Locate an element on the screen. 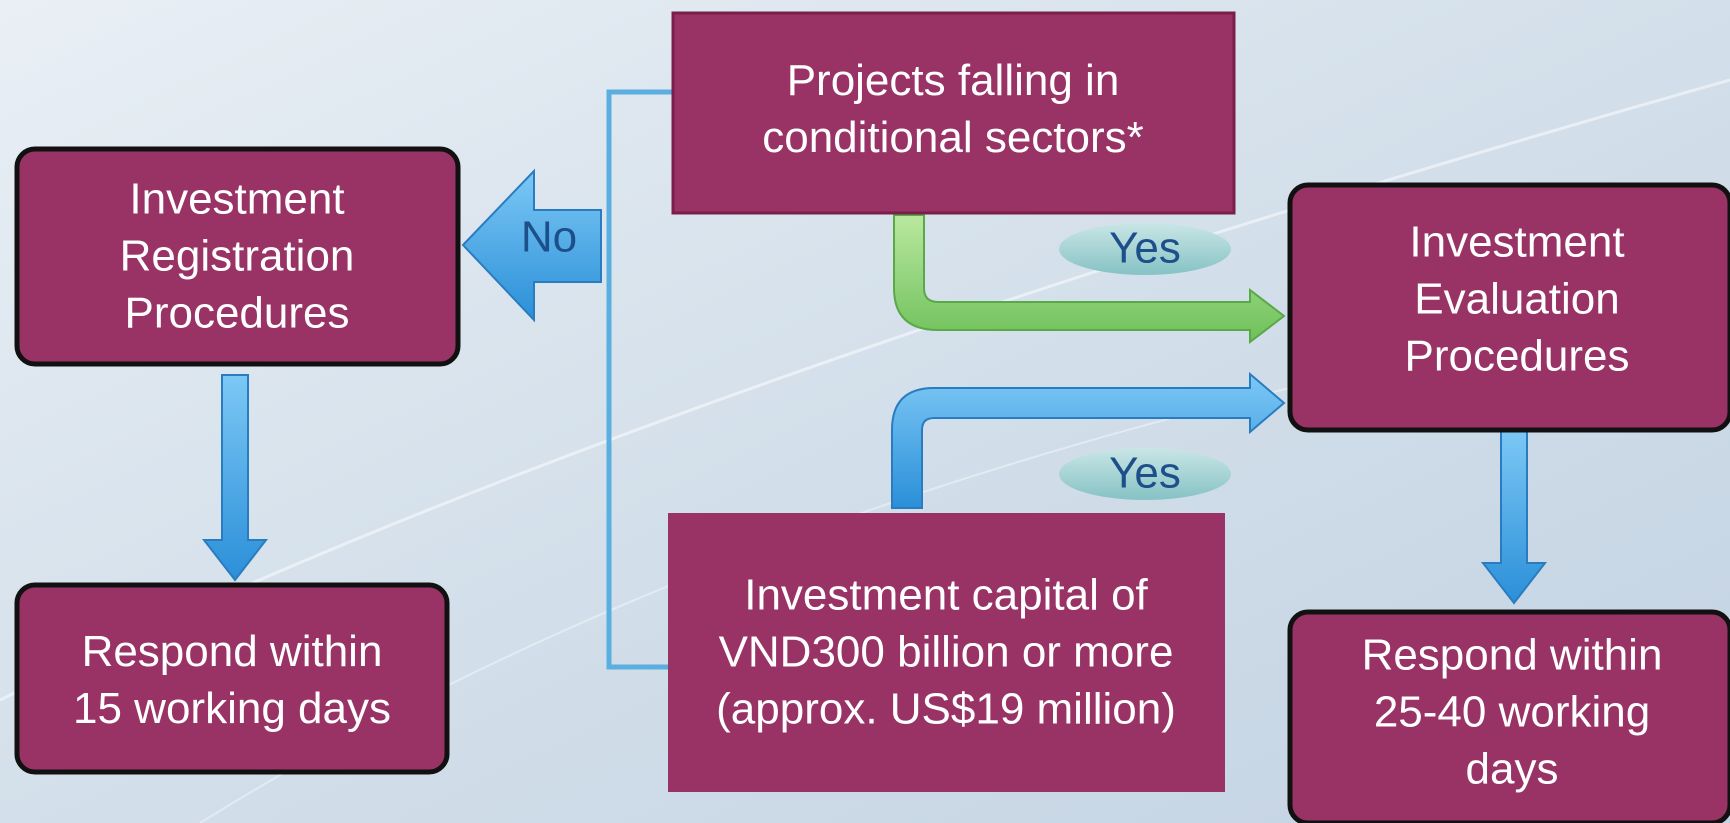  node-label: Projects falling in is located at coordinates (953, 80).